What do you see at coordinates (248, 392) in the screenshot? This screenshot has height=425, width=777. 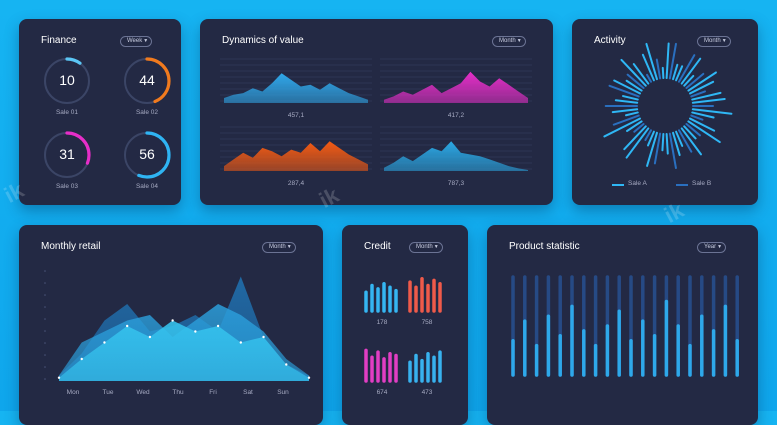 I see `day-label: Sat` at bounding box center [248, 392].